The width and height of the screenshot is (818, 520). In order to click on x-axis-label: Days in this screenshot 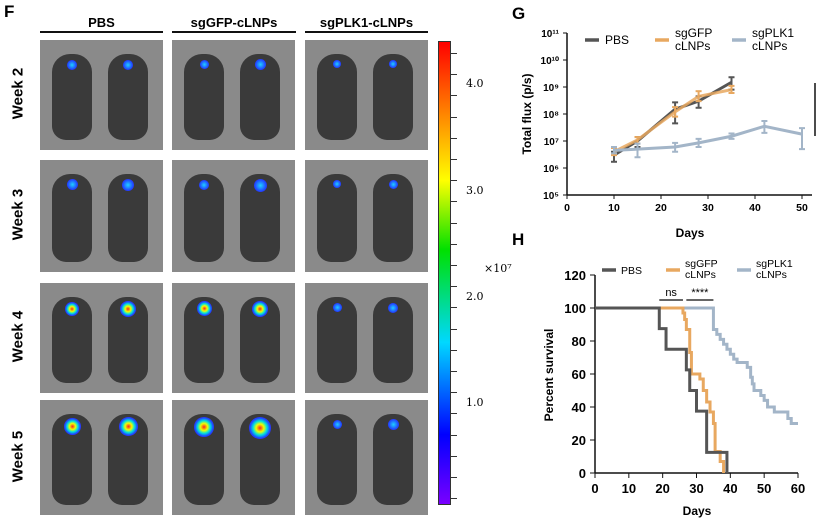, I will do `click(697, 511)`.